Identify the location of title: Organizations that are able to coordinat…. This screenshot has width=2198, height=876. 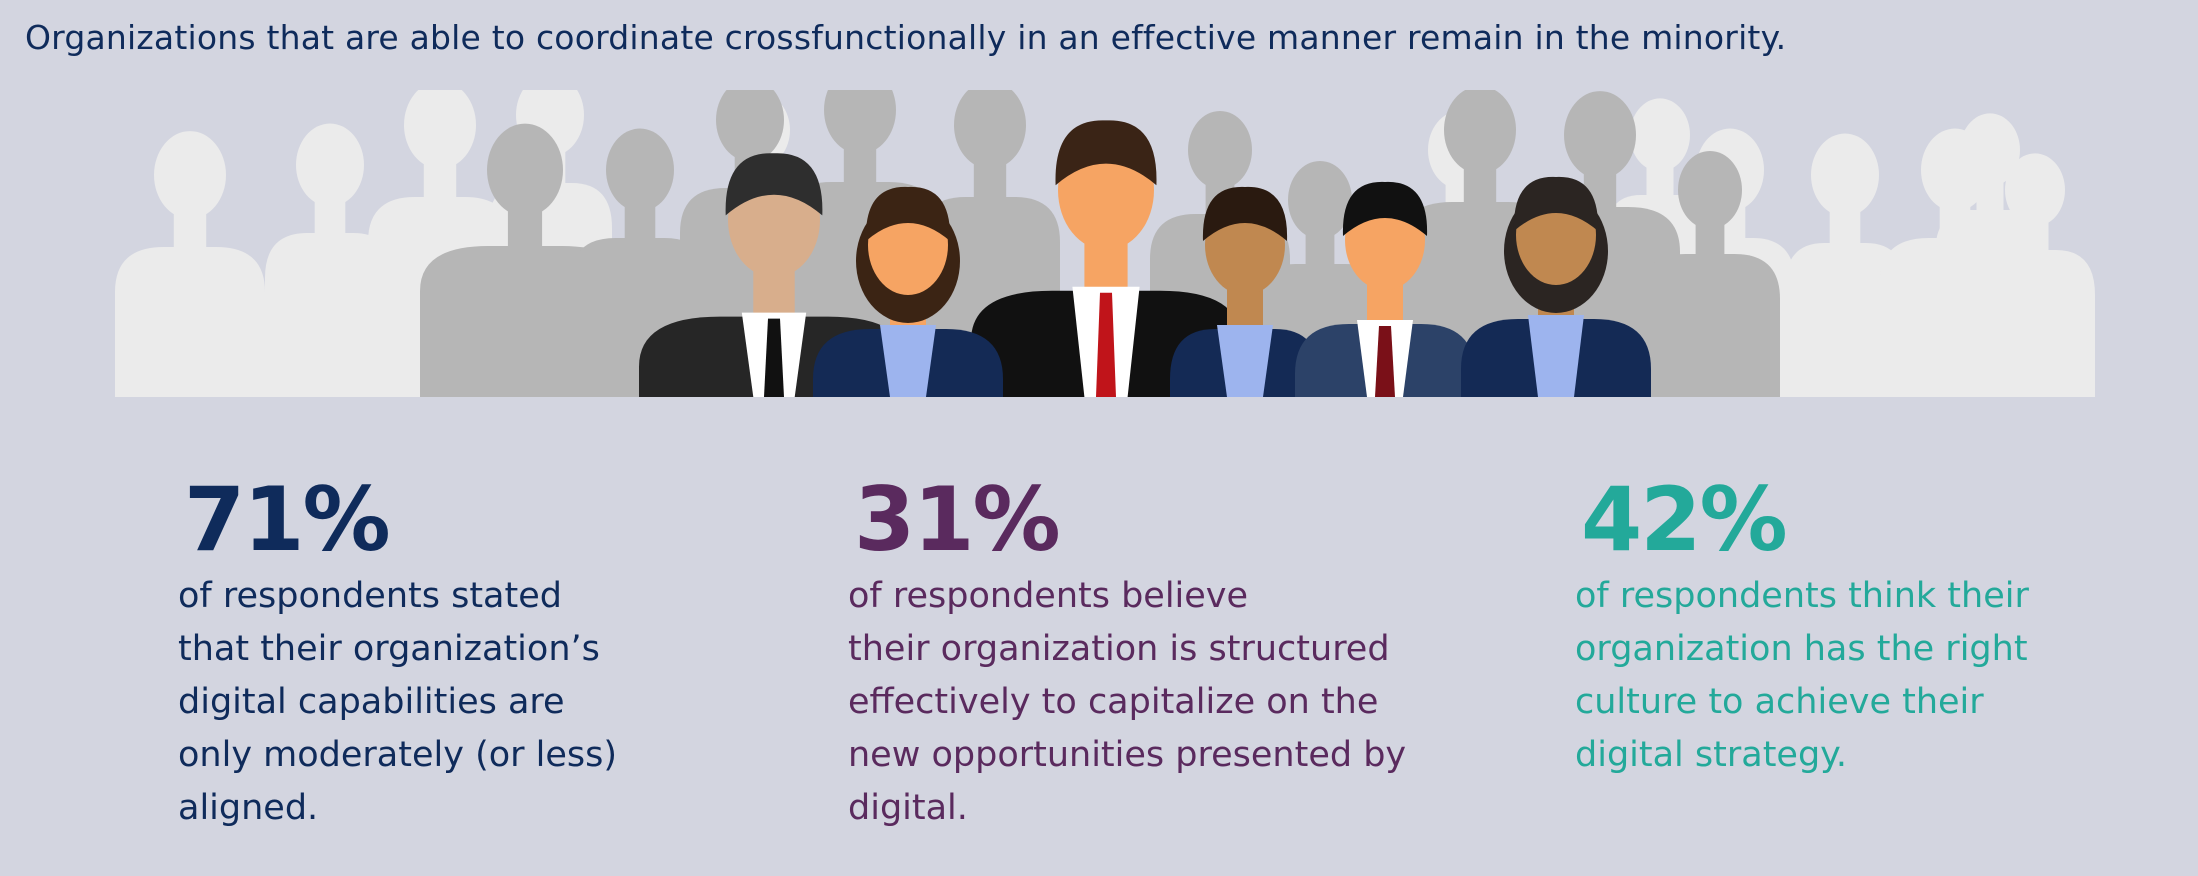
(906, 37).